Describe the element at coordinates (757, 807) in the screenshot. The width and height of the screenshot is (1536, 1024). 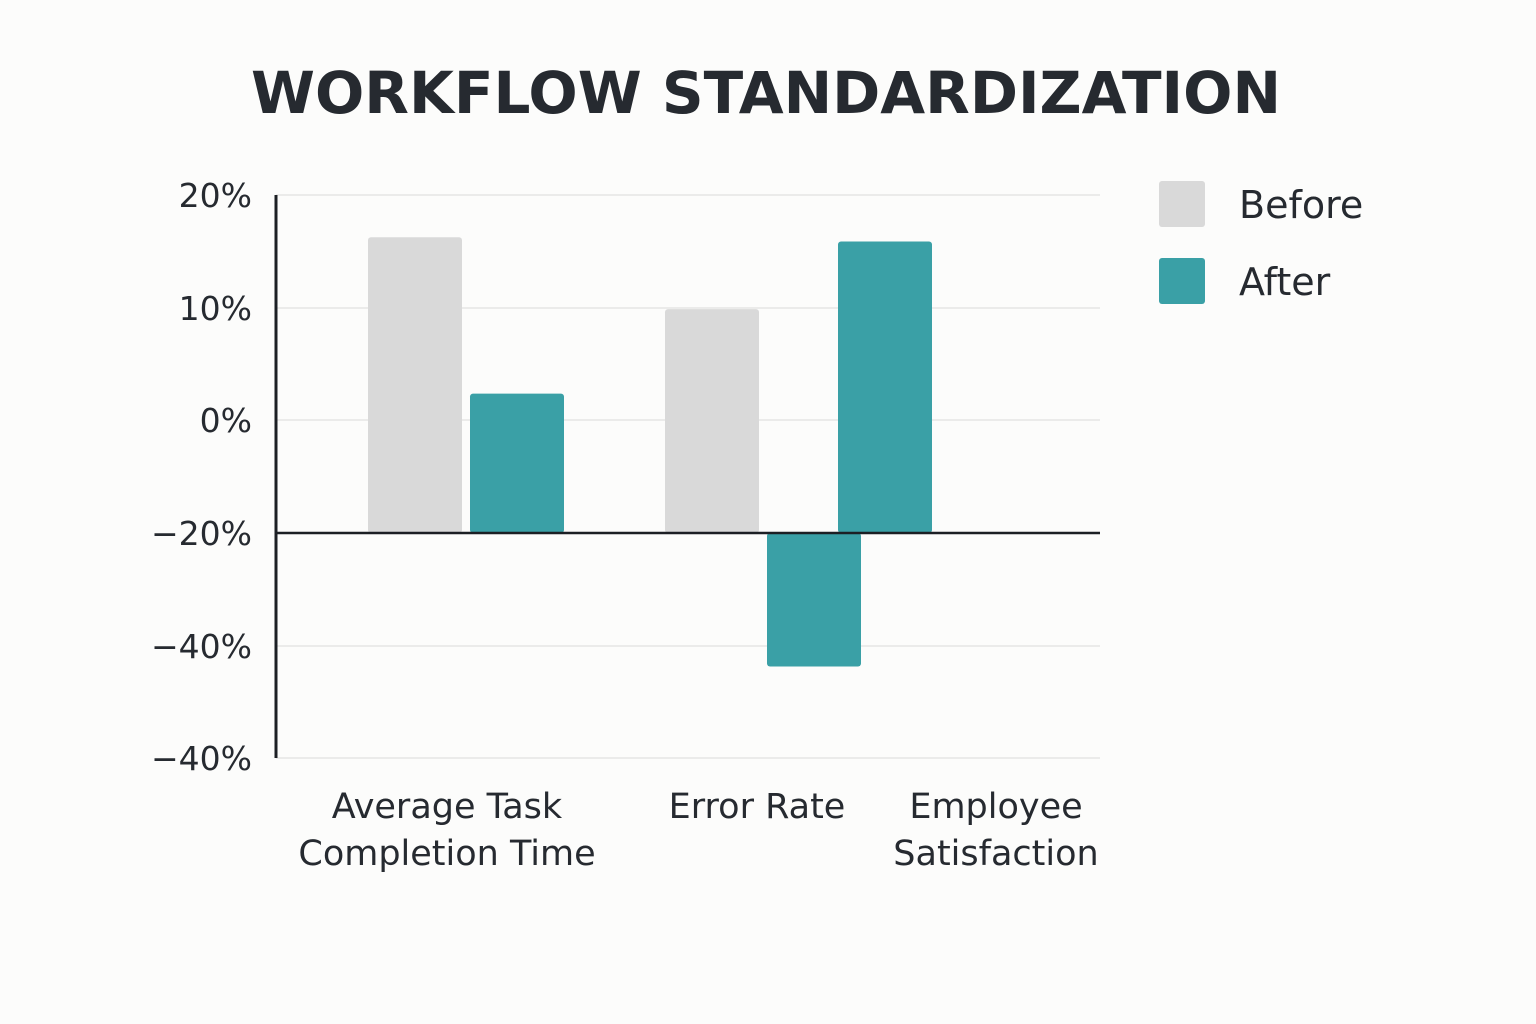
I see `category-label: Error Rate` at that location.